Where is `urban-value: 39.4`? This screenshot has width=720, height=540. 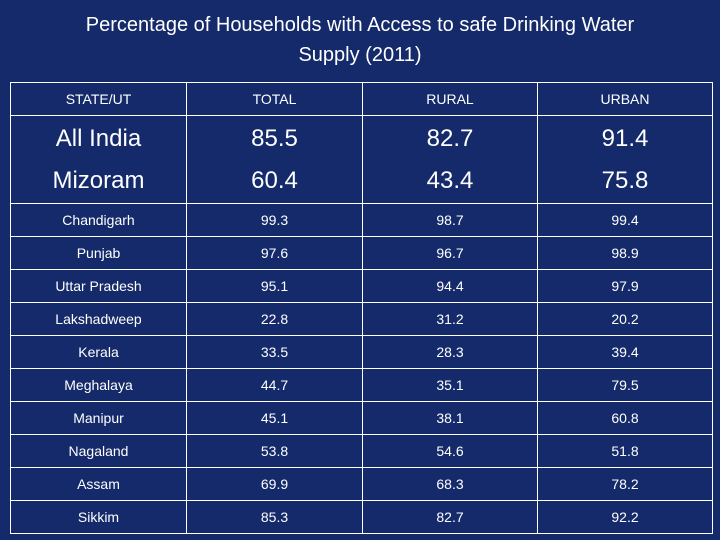
urban-value: 39.4 is located at coordinates (625, 352).